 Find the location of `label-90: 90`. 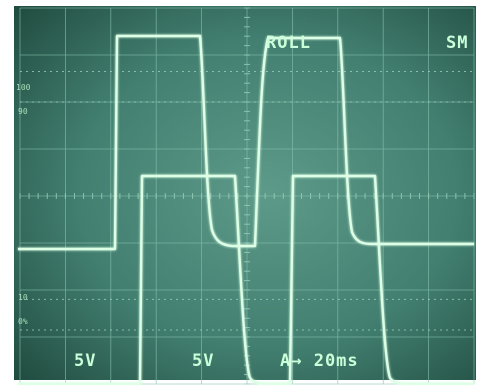

label-90: 90 is located at coordinates (23, 111).